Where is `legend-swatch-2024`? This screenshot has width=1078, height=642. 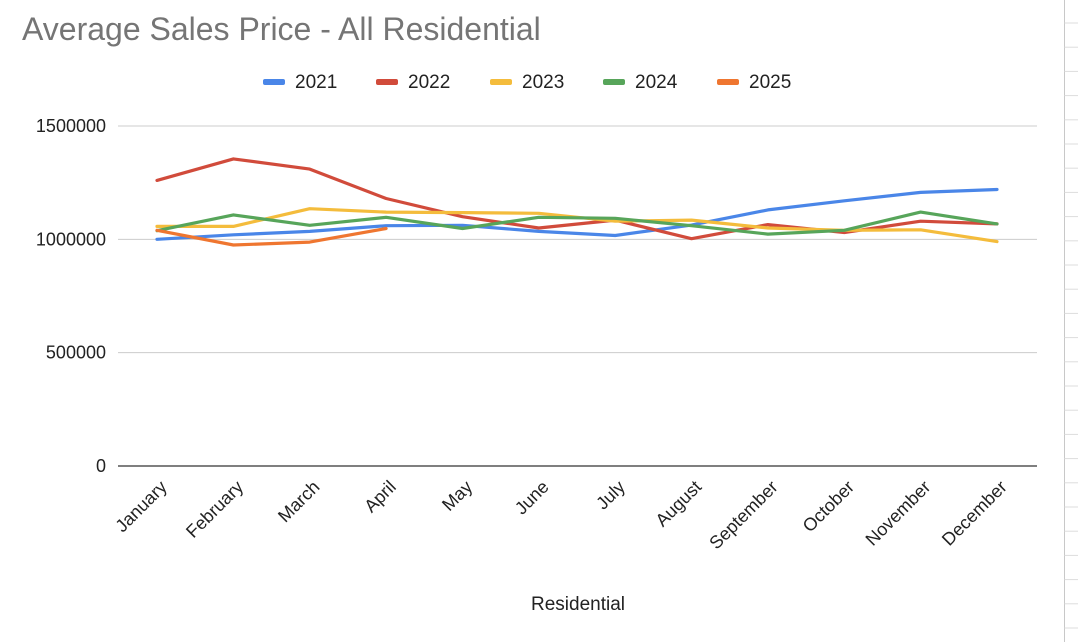
legend-swatch-2024 is located at coordinates (614, 82).